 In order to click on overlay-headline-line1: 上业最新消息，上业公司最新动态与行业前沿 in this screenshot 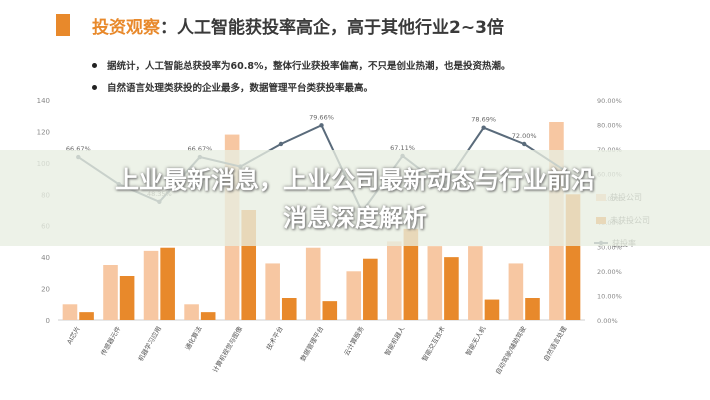, I will do `click(355, 180)`.